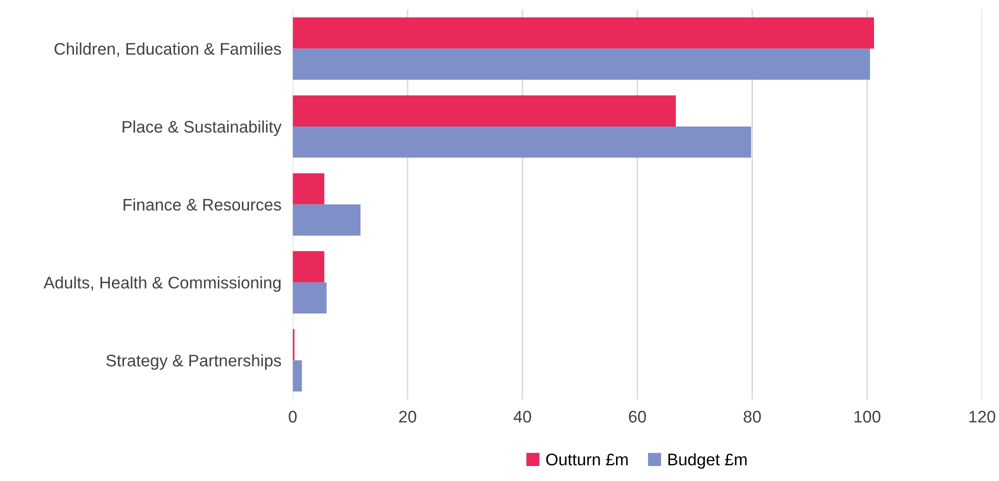 The width and height of the screenshot is (999, 481). I want to click on legend-label: Budget £m, so click(707, 461).